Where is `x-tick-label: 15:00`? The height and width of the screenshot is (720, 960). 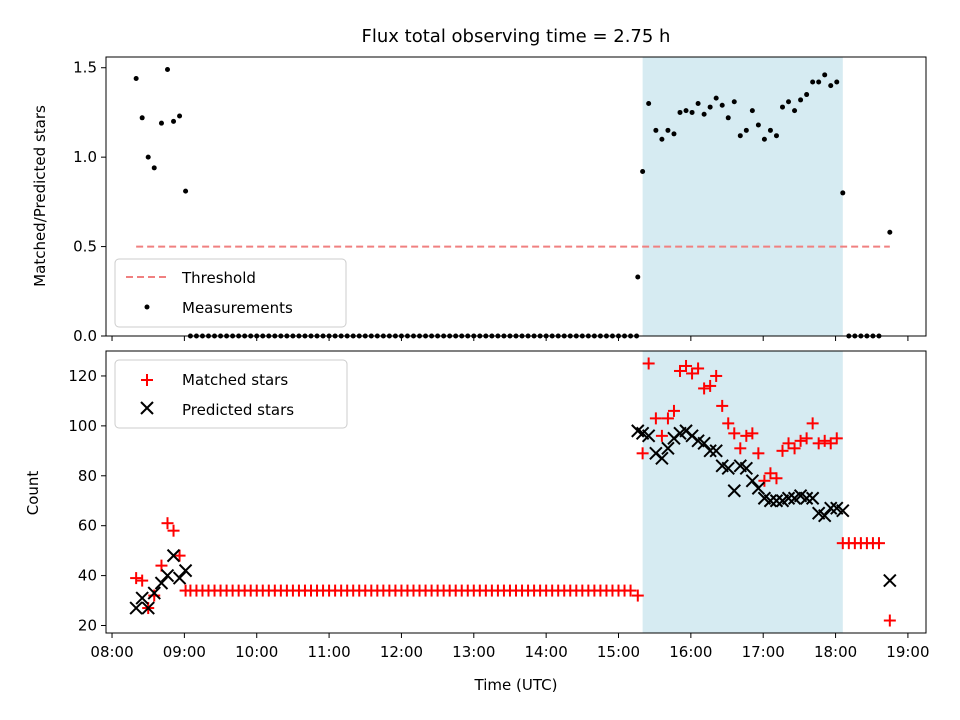 x-tick-label: 15:00 is located at coordinates (618, 652).